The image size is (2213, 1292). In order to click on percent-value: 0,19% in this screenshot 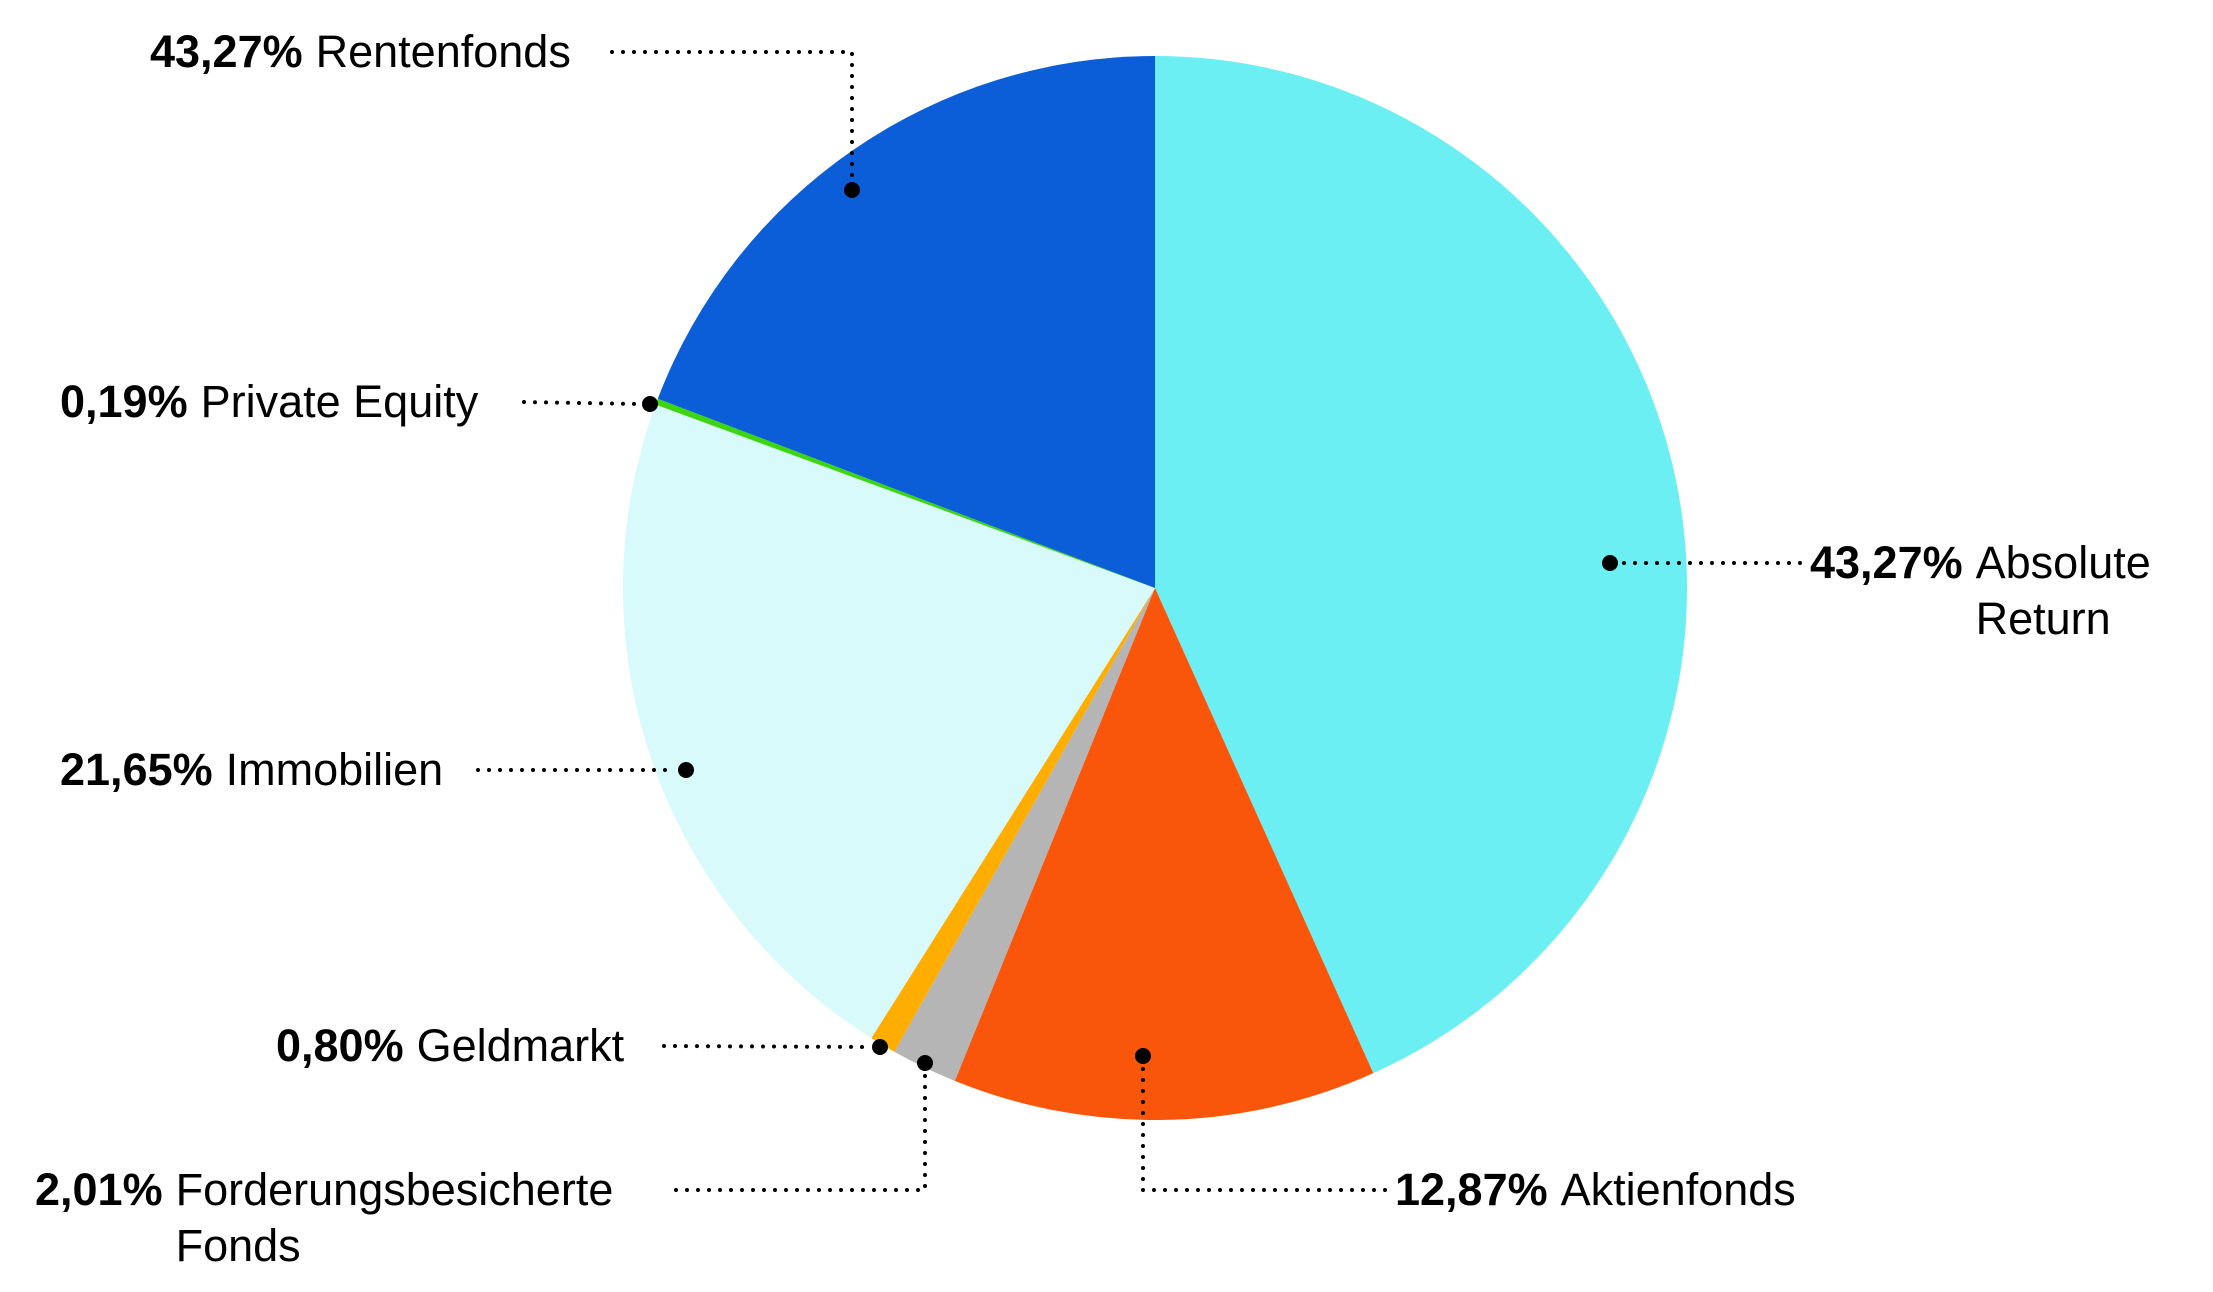, I will do `click(124, 401)`.